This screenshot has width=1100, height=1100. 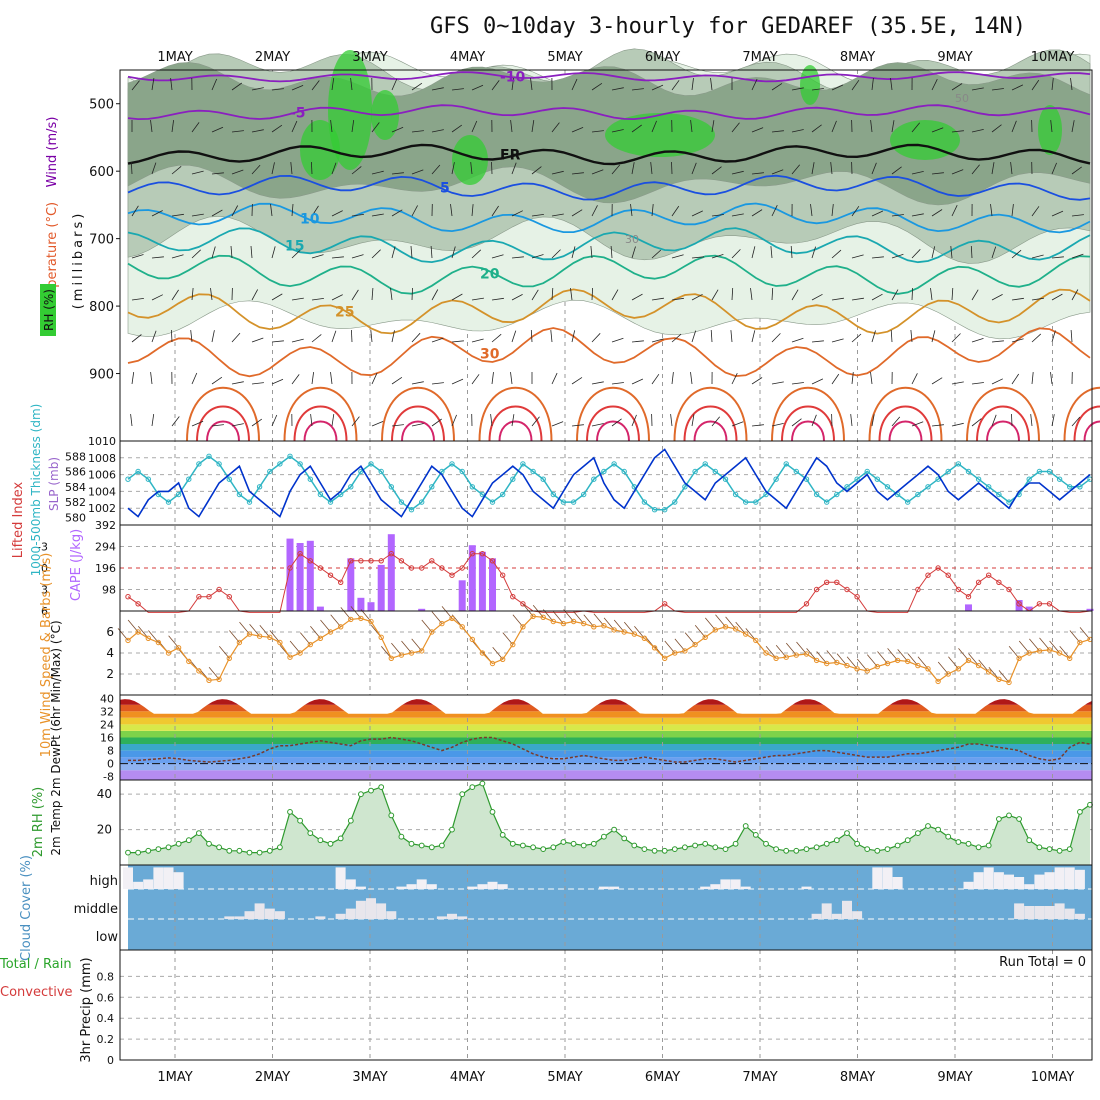 What do you see at coordinates (606, 714) in the screenshot?
I see `temp-band` at bounding box center [606, 714].